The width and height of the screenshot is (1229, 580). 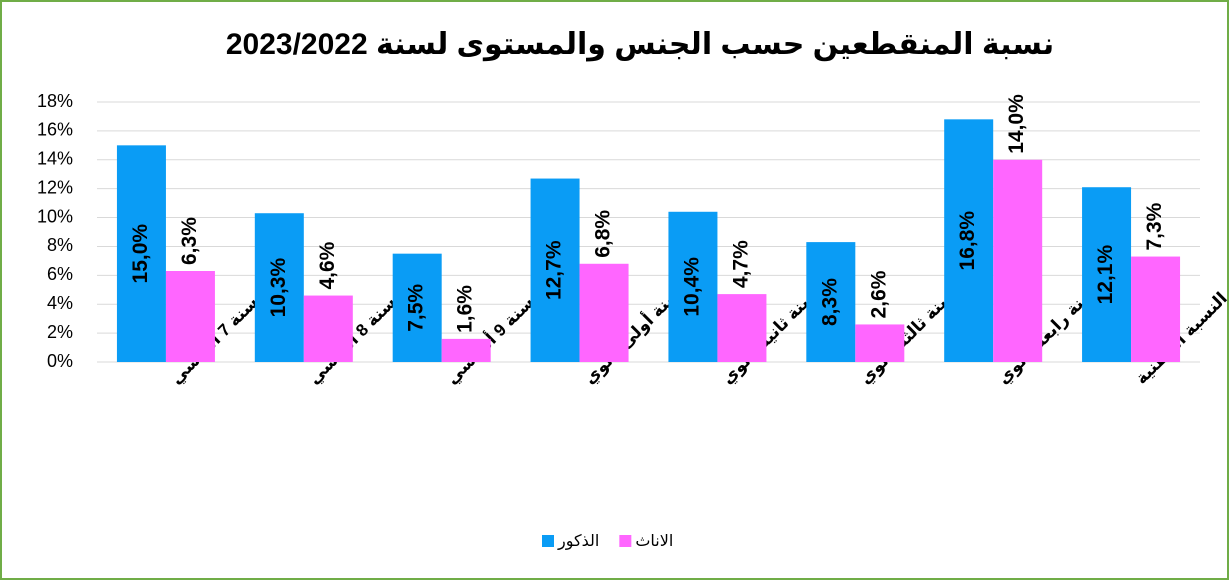 What do you see at coordinates (578, 542) in the screenshot?
I see `legend-label: الذكور` at bounding box center [578, 542].